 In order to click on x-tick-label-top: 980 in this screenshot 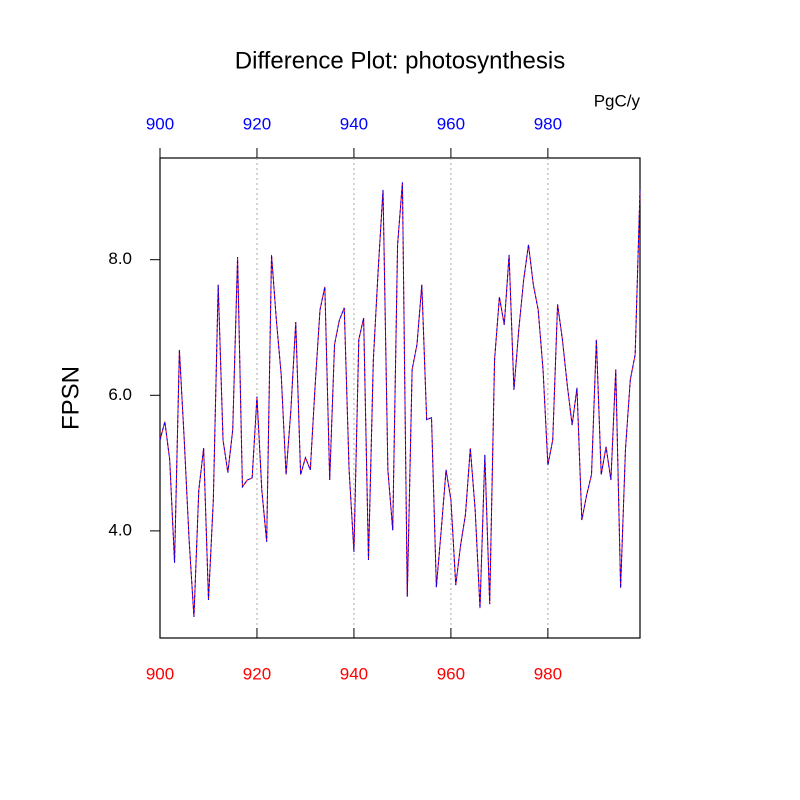, I will do `click(548, 123)`.